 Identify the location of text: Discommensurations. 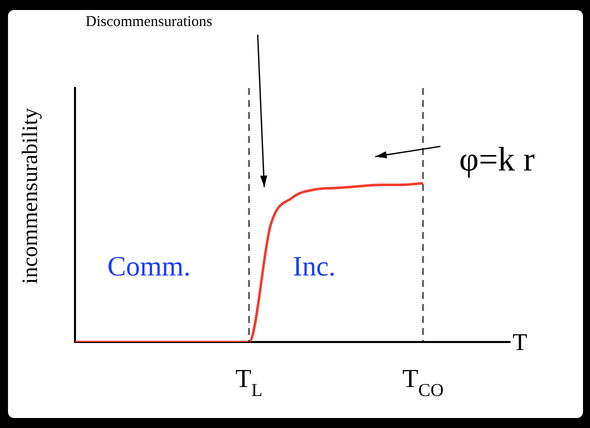
(149, 22).